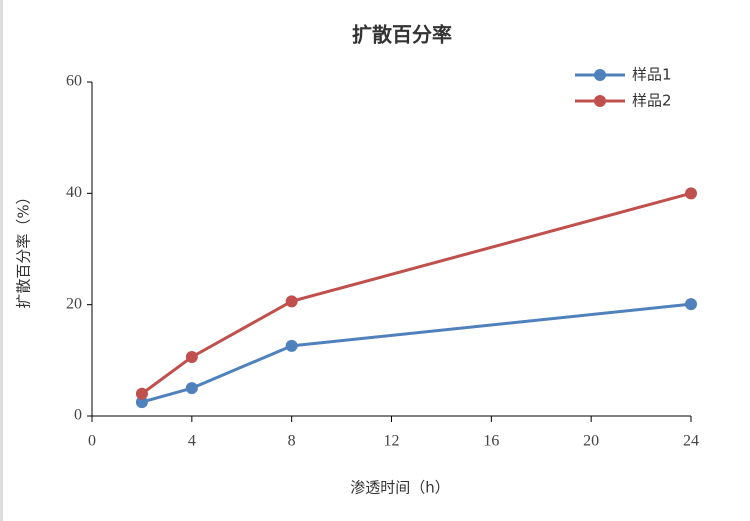 This screenshot has height=521, width=750. I want to click on x-tick-label: 16, so click(491, 441).